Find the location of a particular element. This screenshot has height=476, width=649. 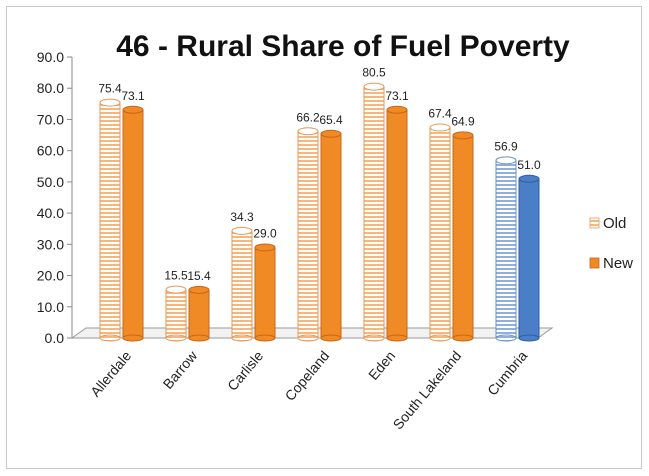

data-label: 51.0 is located at coordinates (529, 165).